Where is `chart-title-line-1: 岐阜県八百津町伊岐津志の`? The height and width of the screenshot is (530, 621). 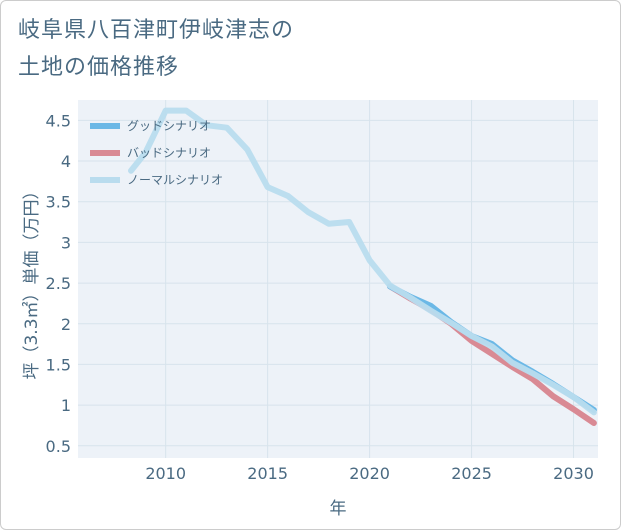
chart-title-line-1: 岐阜県八百津町伊岐津志の is located at coordinates (156, 30).